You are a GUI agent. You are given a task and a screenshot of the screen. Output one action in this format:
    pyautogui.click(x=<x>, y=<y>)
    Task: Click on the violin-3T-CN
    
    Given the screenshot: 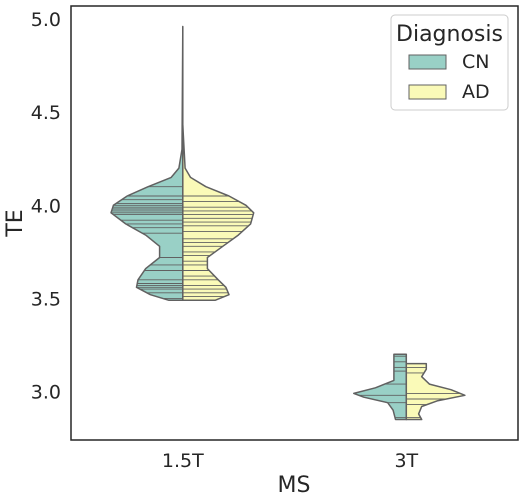 What is the action you would take?
    pyautogui.click(x=380, y=387)
    